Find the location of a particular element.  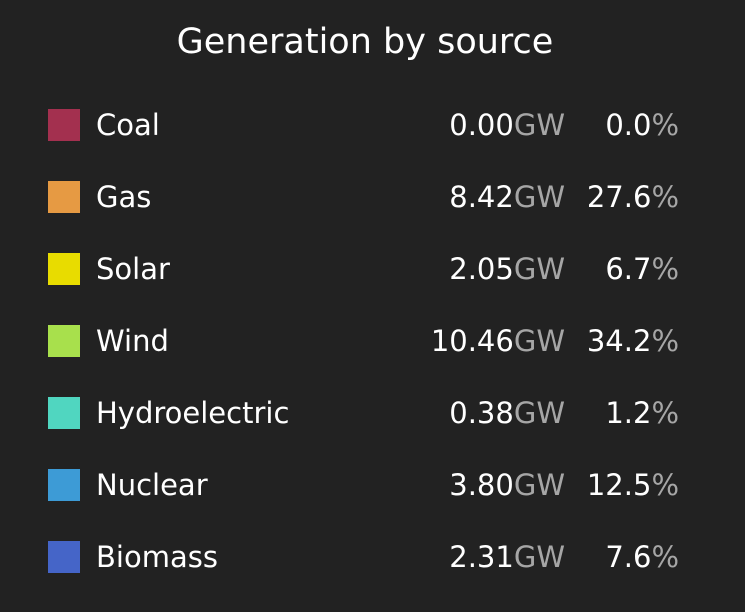

source-percent: 27.6% is located at coordinates (633, 197).